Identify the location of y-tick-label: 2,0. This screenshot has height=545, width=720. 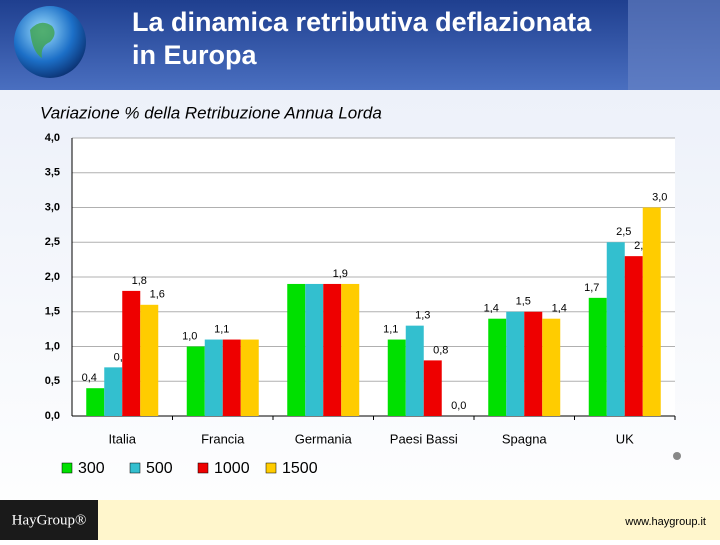
(52, 277).